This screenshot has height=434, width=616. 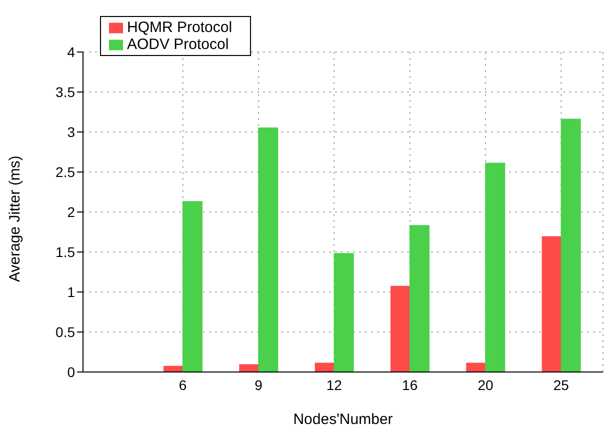 I want to click on x-tick-label: 25, so click(x=561, y=384).